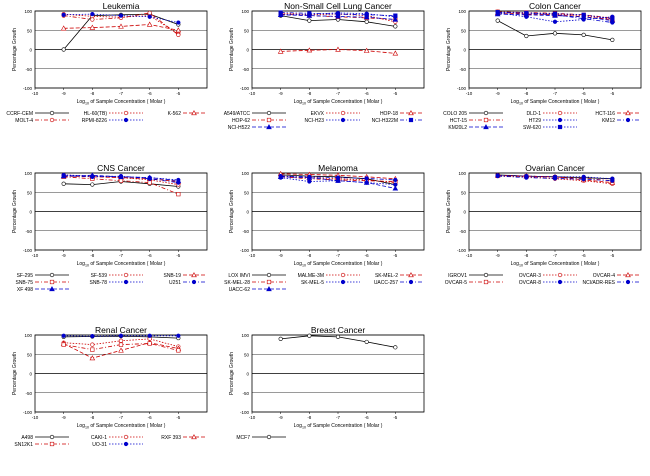  I want to click on y-tick-label: 50, so click(464, 30).